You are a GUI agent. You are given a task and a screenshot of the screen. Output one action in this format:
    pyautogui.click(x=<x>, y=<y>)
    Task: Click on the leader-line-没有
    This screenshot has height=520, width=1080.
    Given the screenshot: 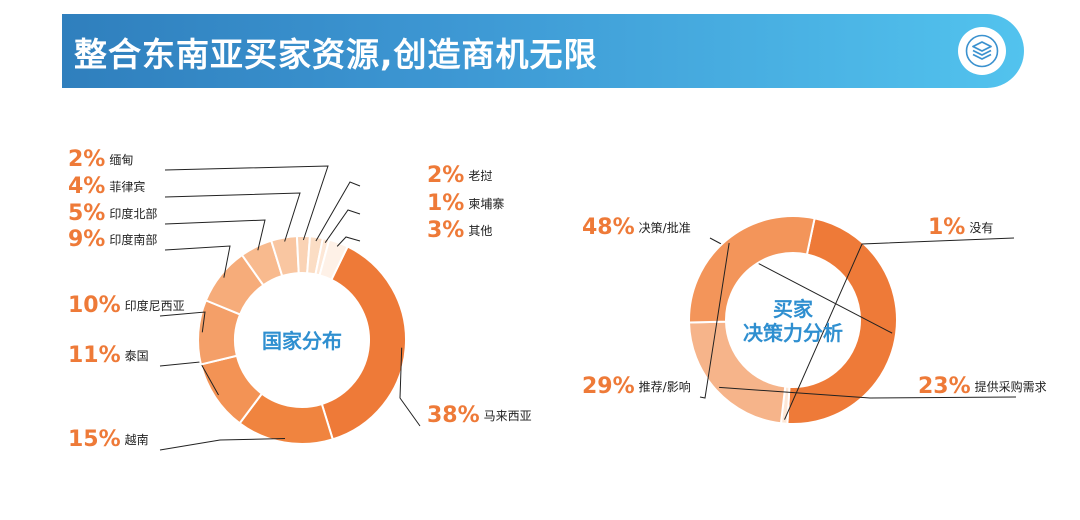 What is the action you would take?
    pyautogui.click(x=899, y=328)
    